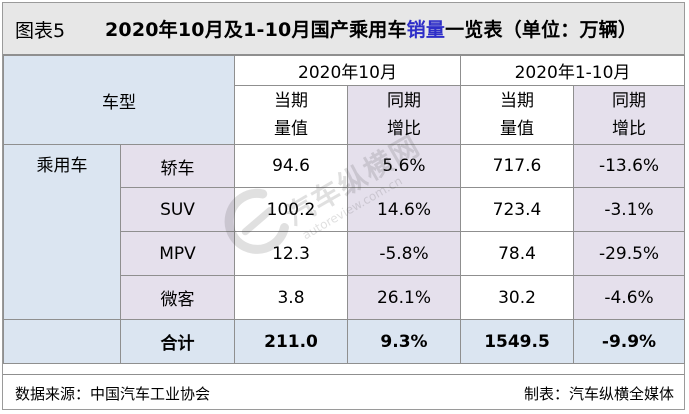 This screenshot has width=689, height=414. Describe the element at coordinates (404, 341) in the screenshot. I see `total-oct-yoy: 9.3%` at that location.